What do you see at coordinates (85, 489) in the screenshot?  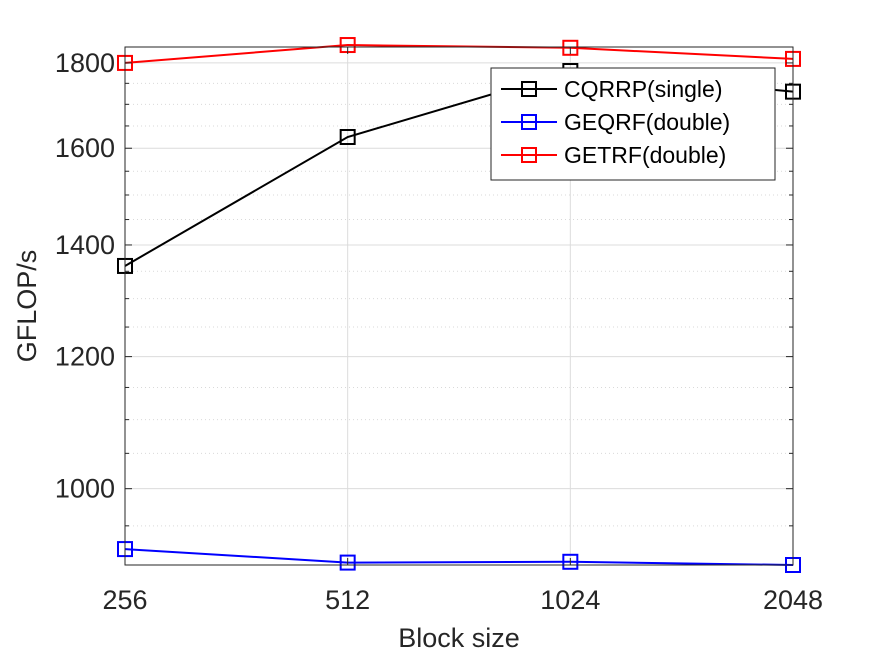 I see `y-tick-label: 1000` at bounding box center [85, 489].